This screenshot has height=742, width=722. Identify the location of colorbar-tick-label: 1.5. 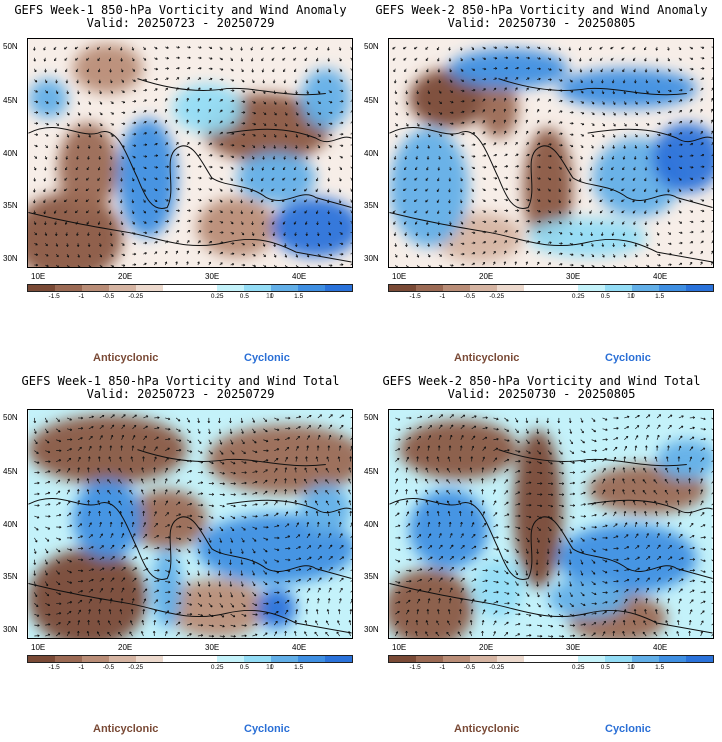
(299, 667).